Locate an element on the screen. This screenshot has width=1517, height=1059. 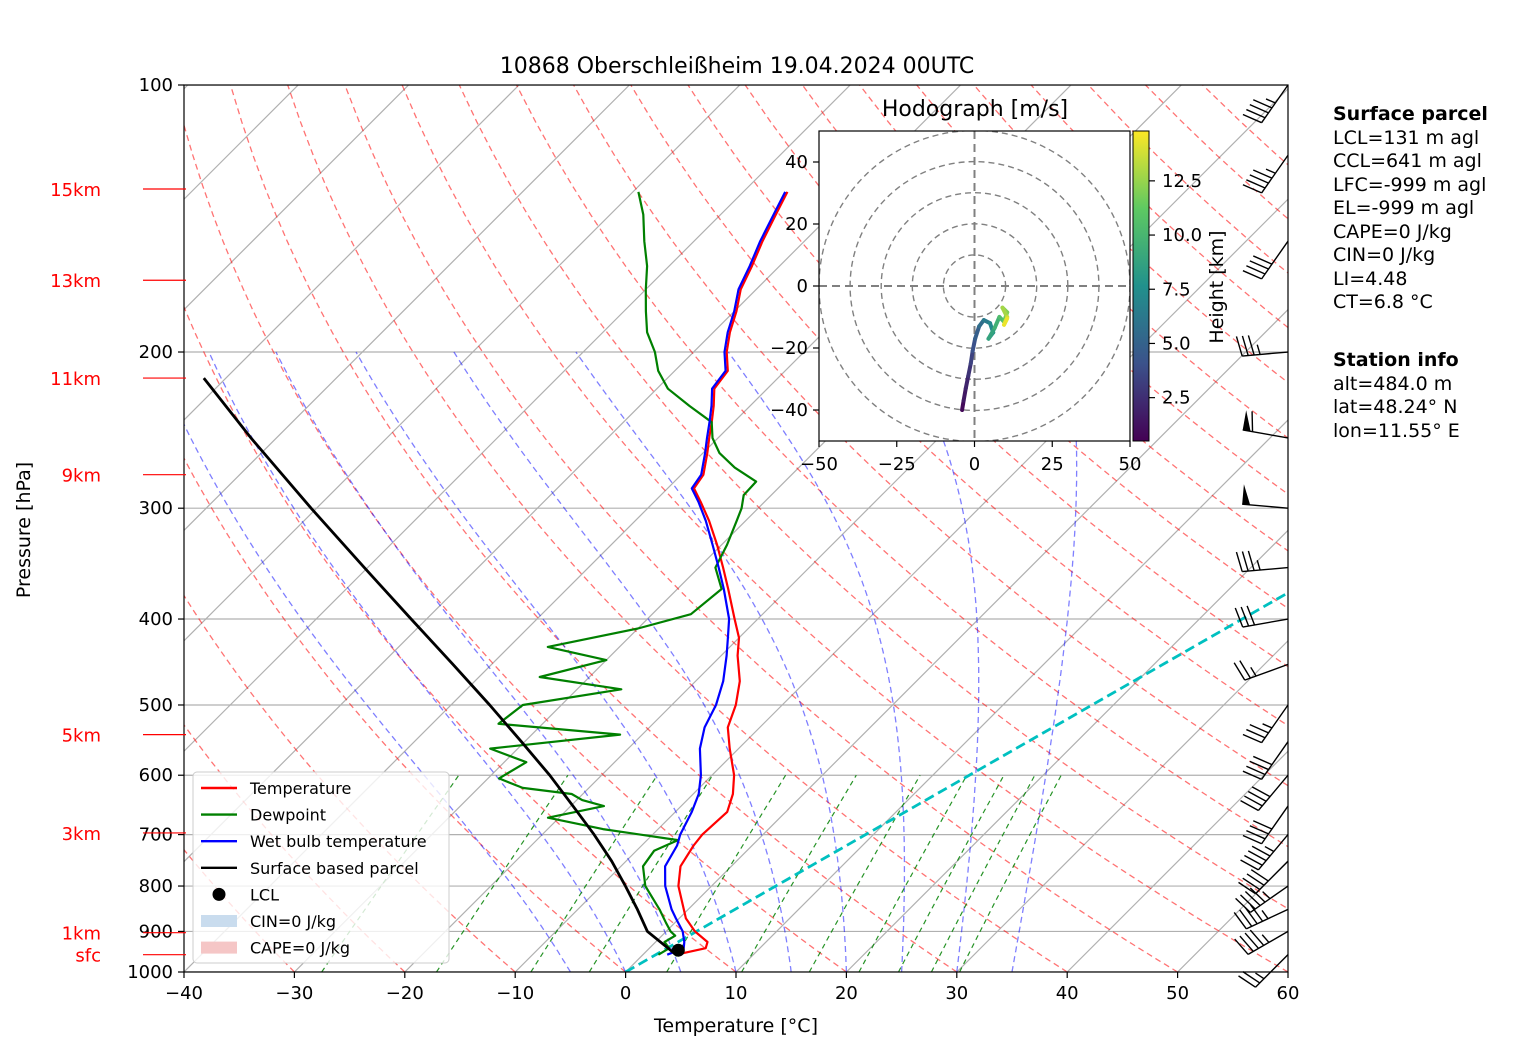
wind-barbs is located at coordinates (1261, 536).